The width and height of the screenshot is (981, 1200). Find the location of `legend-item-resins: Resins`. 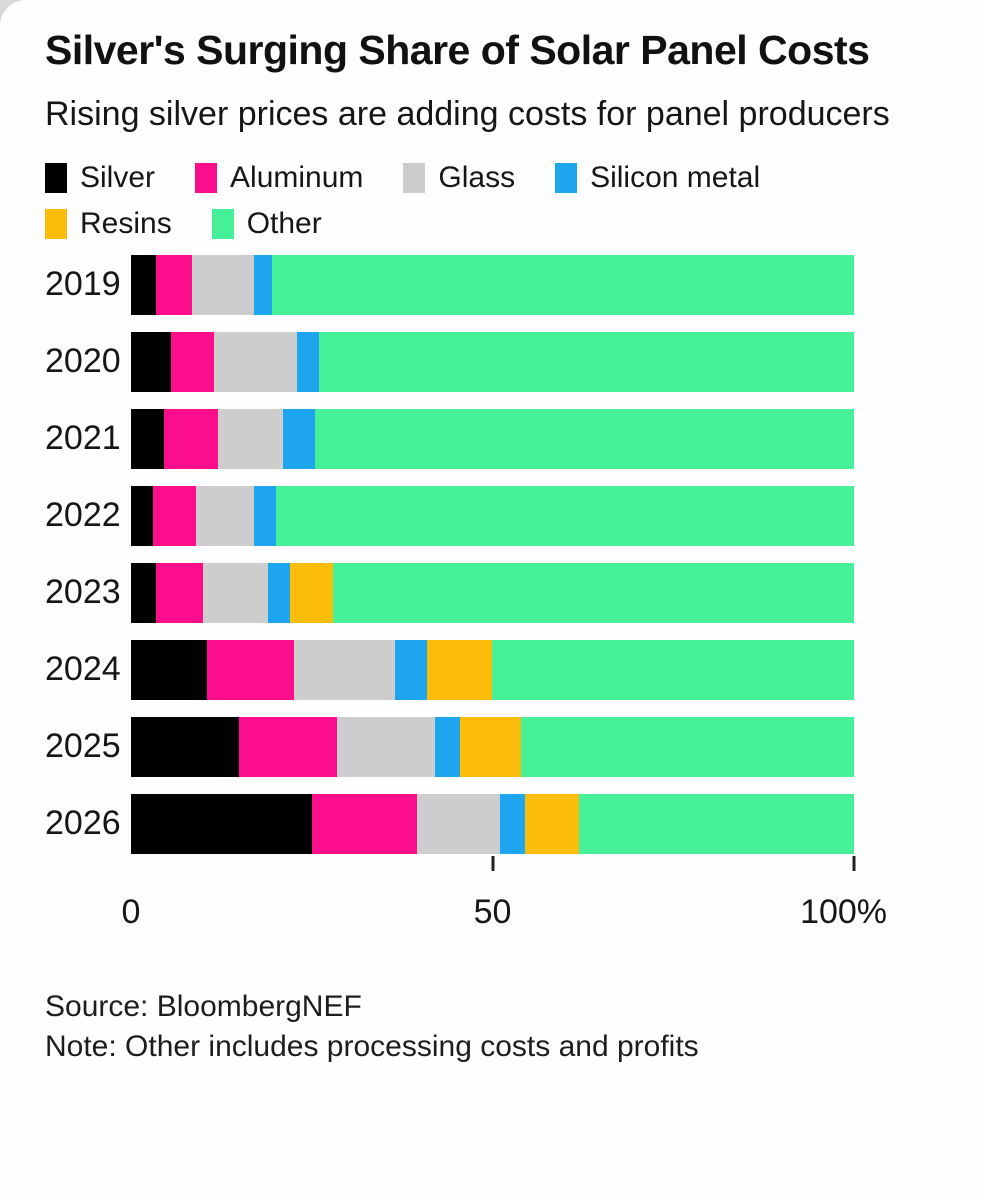

legend-item-resins: Resins is located at coordinates (108, 224).